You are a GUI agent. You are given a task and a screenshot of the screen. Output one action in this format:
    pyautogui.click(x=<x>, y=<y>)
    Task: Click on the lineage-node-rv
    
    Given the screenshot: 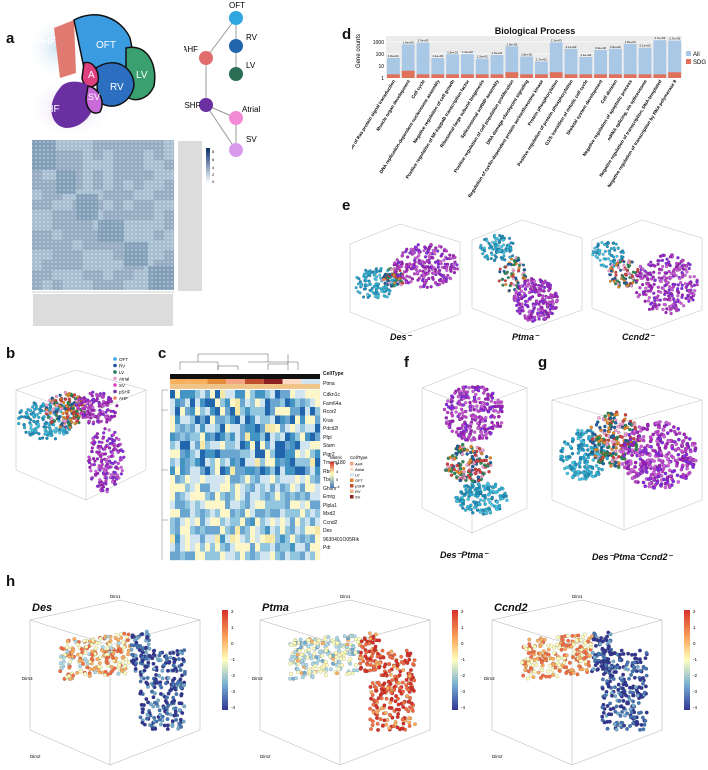 What is the action you would take?
    pyautogui.click(x=236, y=46)
    